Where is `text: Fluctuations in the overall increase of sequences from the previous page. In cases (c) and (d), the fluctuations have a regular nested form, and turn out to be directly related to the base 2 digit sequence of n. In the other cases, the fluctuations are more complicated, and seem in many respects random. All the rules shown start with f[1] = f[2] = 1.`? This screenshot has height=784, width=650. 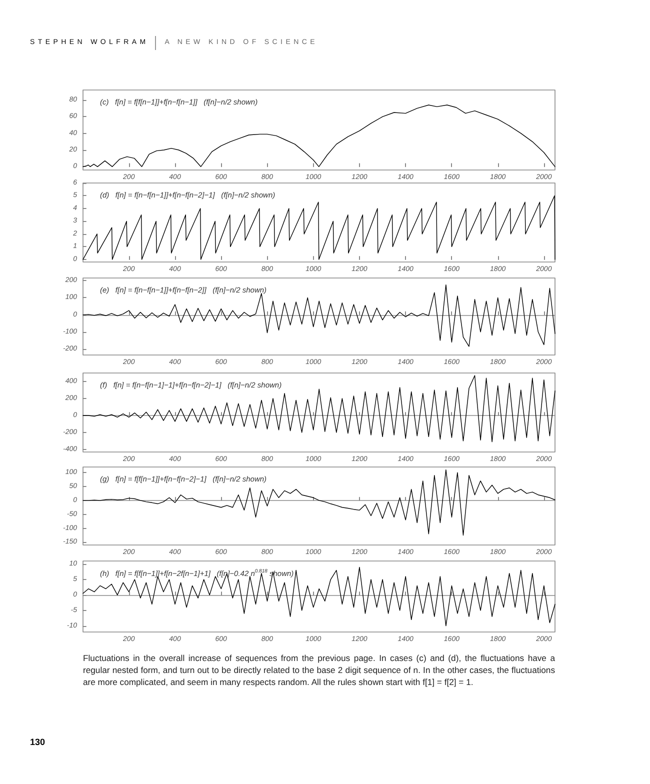
text: Fluctuations in the overall increase of sequences from the previous page. In cases (c) and (d), the fluctuations have a regular nested form, and turn out to be directly related to the base 2 digit sequence of n. In the other cases, the fluctuations are more complicated, and seem in many respects random. All the rules shown start with f[1] = f[2] = 1. is located at coordinates (319, 670).